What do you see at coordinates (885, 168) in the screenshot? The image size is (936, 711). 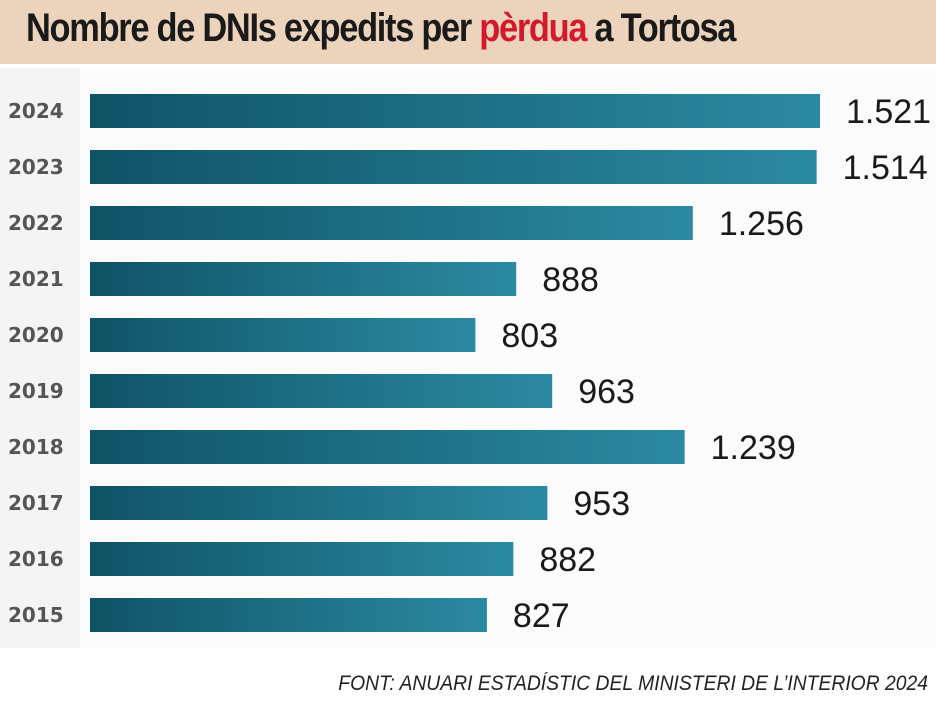 I see `value-label: 1.514` at bounding box center [885, 168].